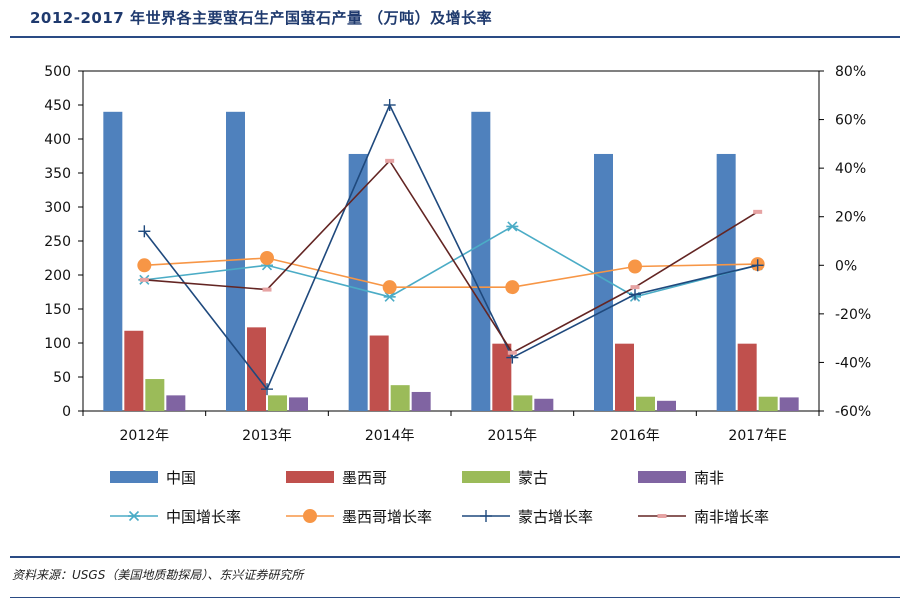 The height and width of the screenshot is (608, 909). I want to click on legend-label: 墨西哥增长率, so click(387, 517).